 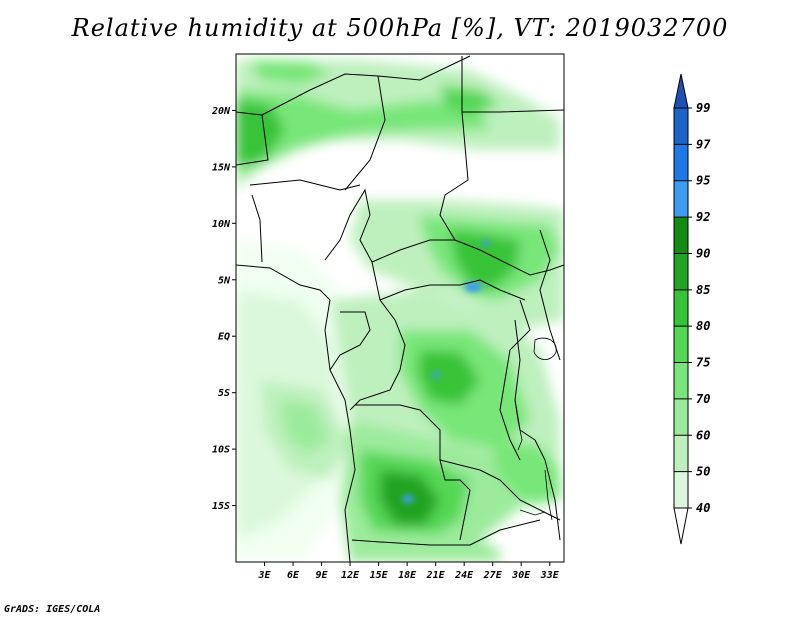 What do you see at coordinates (436, 375) in the screenshot?
I see `humidity-patch-95-d` at bounding box center [436, 375].